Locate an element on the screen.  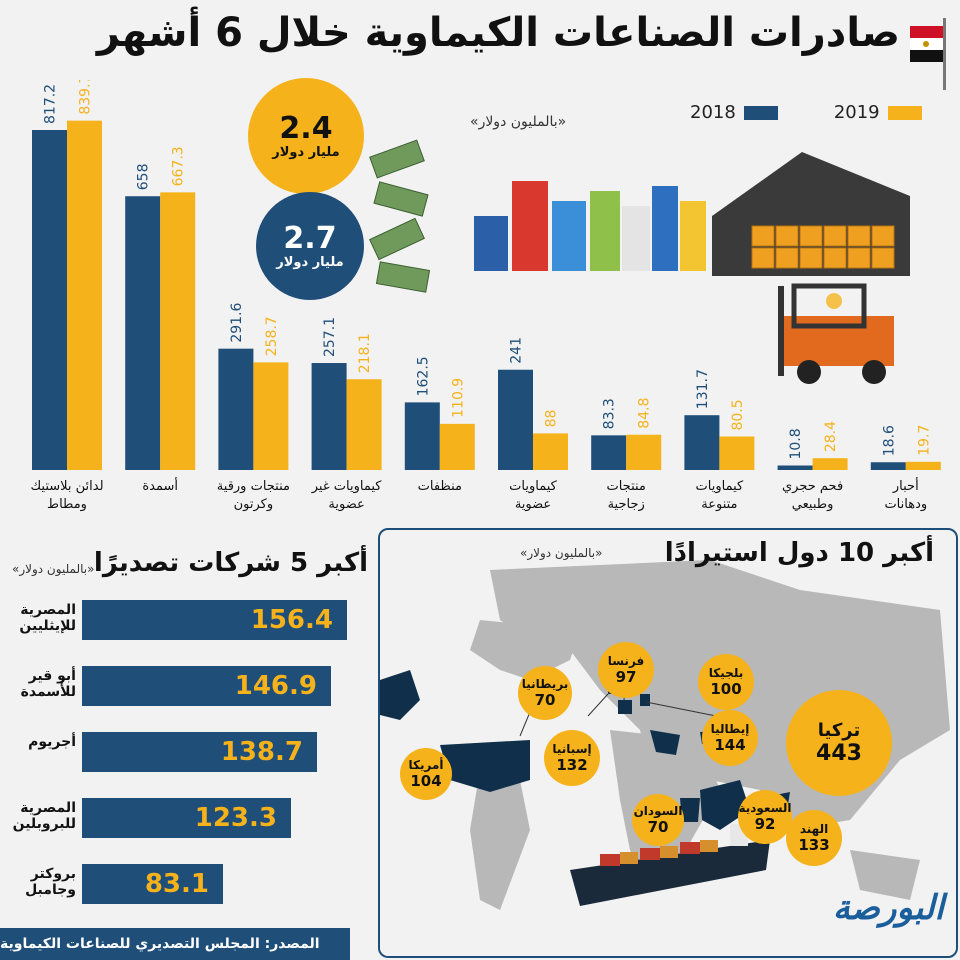
bar-label-2018: 241 is located at coordinates (517, 350).